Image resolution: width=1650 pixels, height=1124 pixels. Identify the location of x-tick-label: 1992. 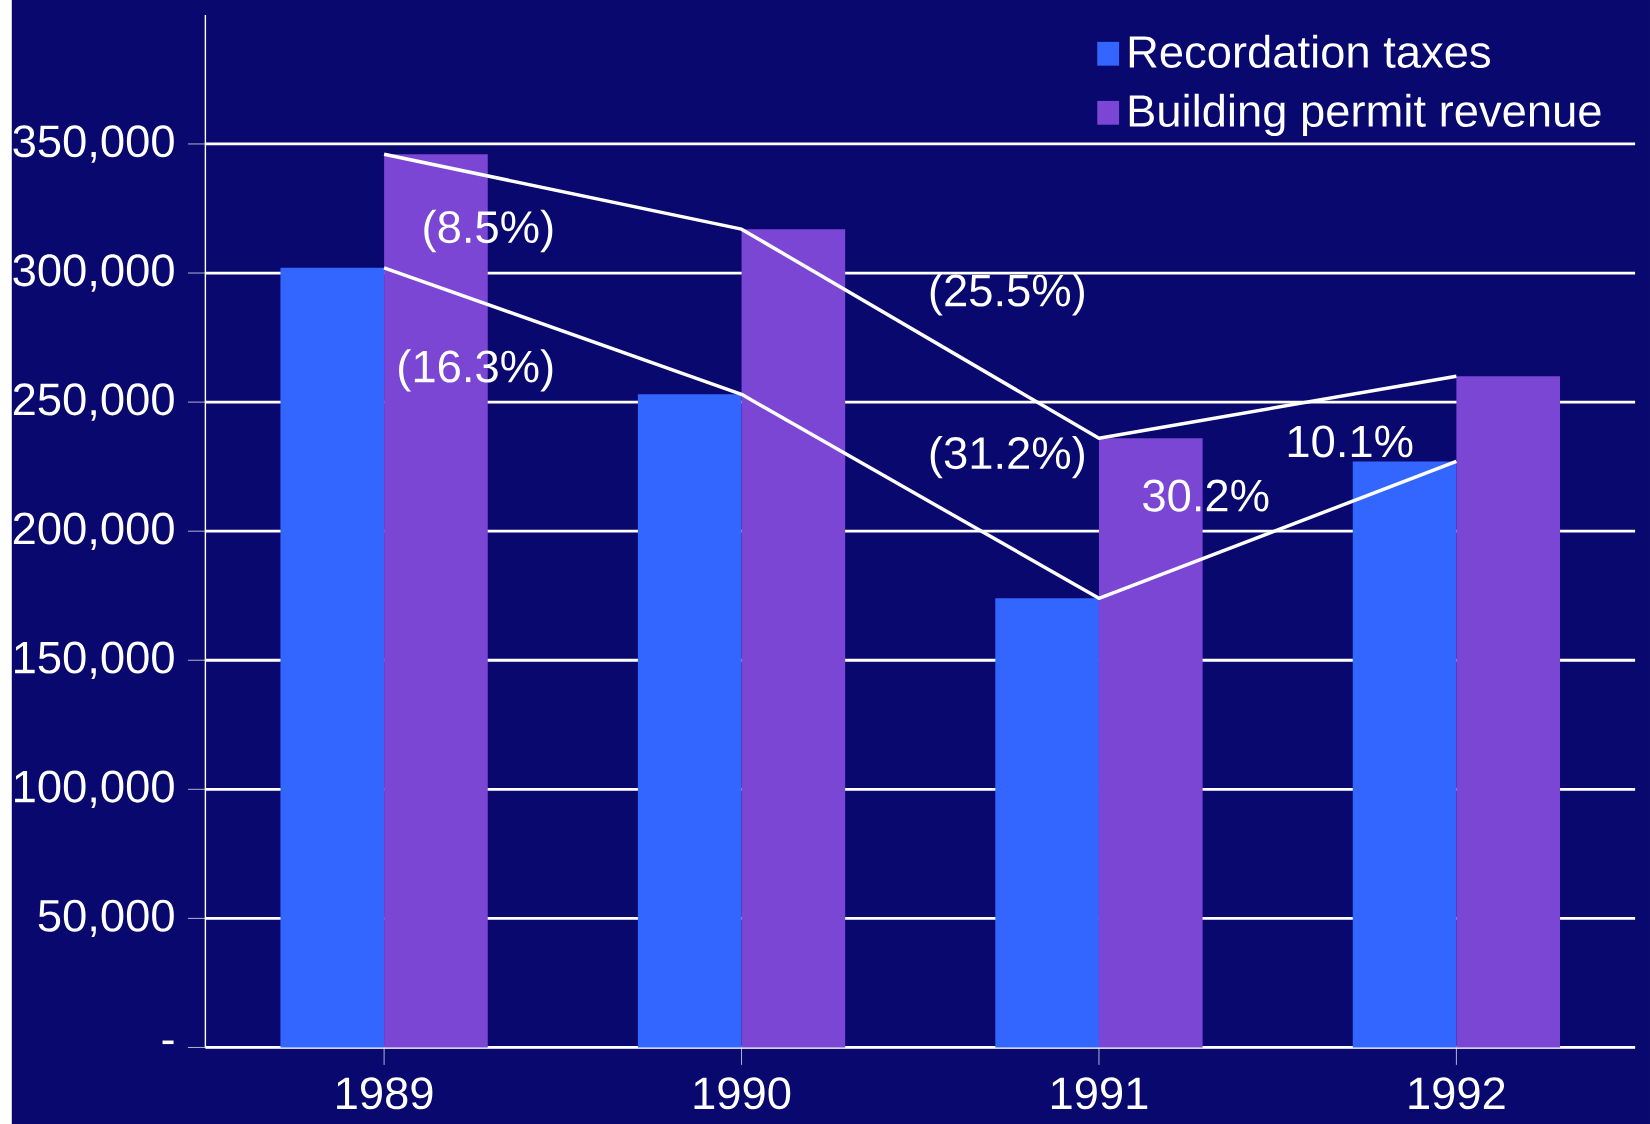
(1457, 1093).